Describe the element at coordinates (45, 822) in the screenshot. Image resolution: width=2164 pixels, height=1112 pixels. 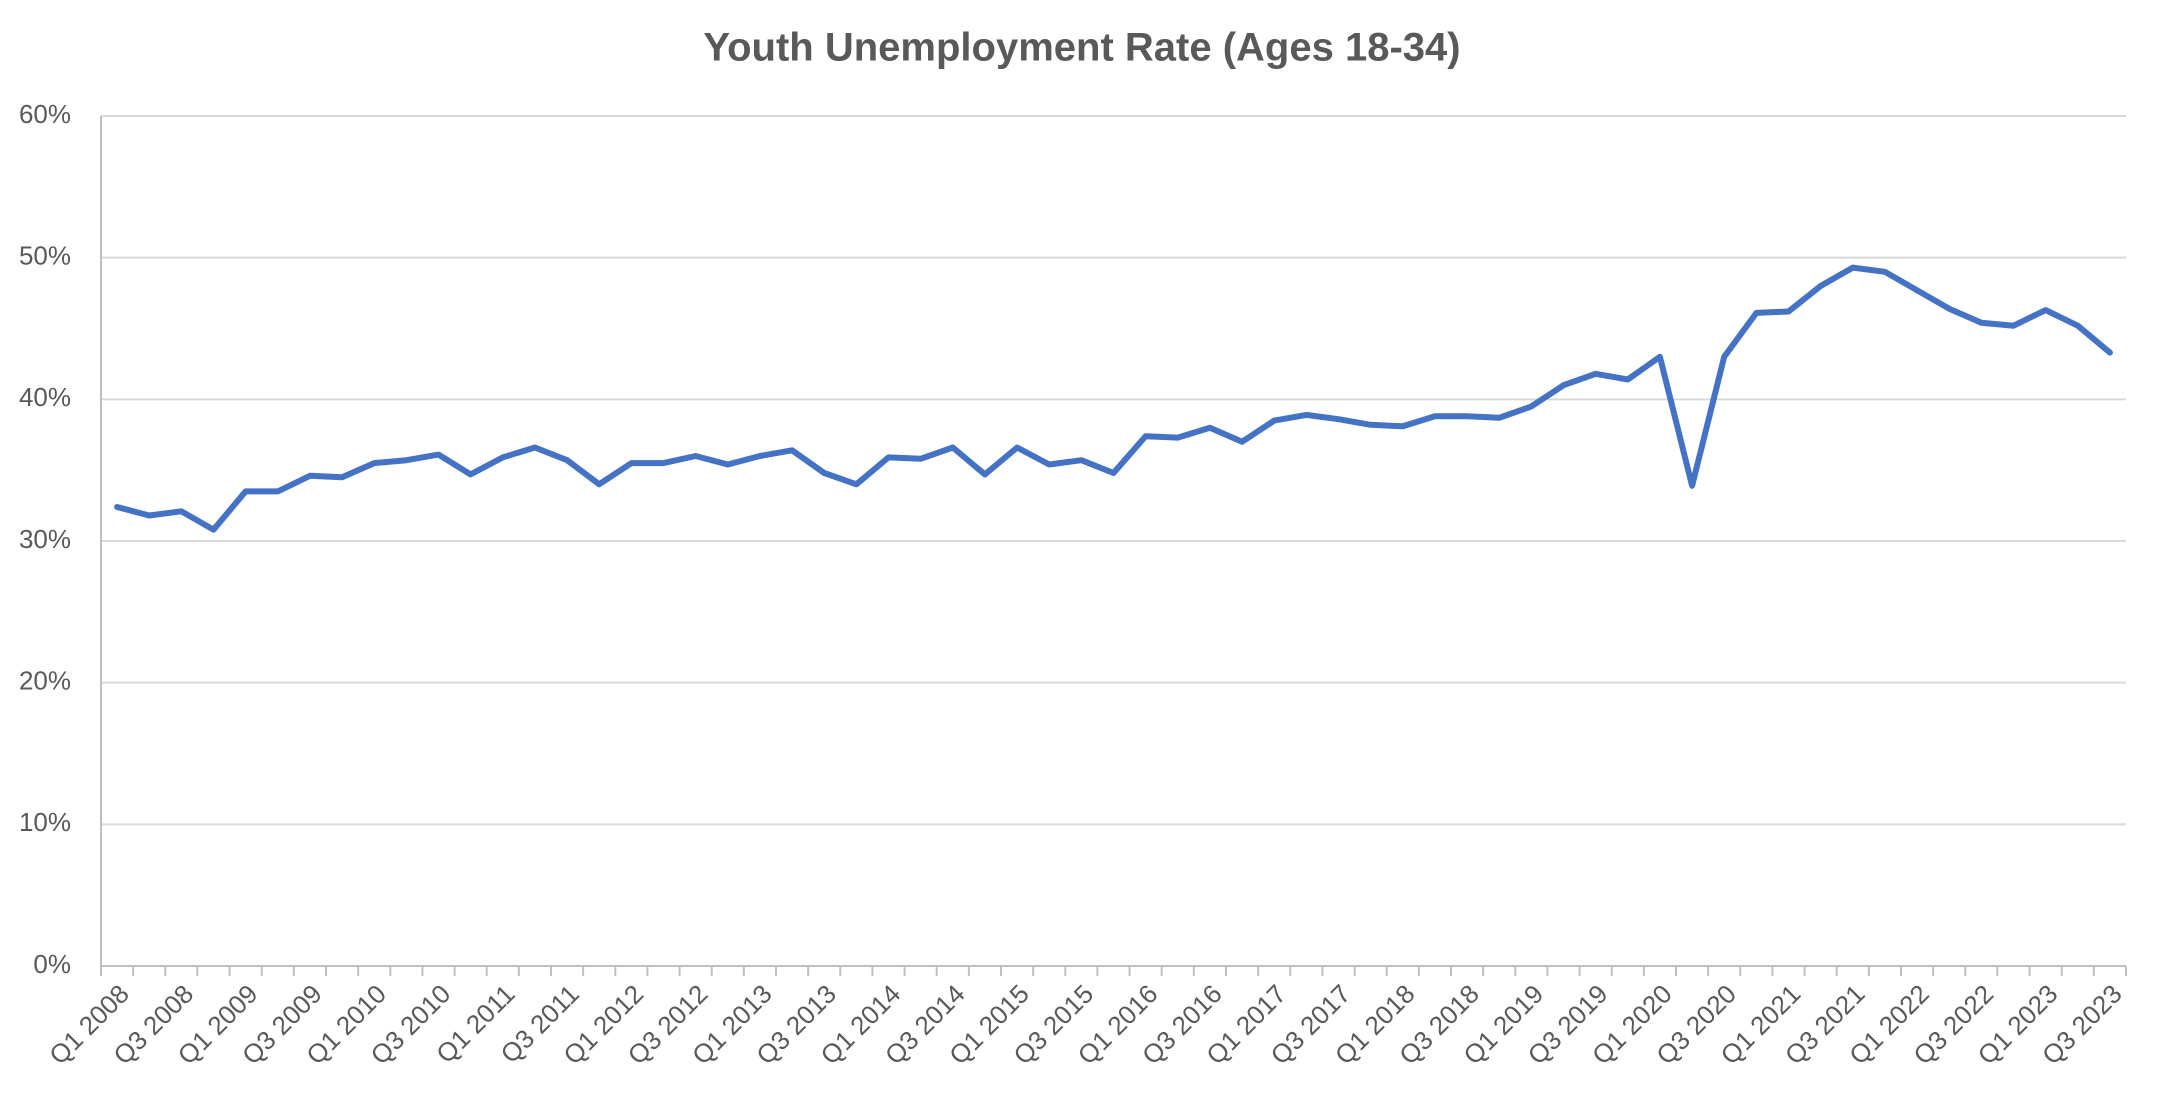
I see `y-tick-label: 10%` at that location.